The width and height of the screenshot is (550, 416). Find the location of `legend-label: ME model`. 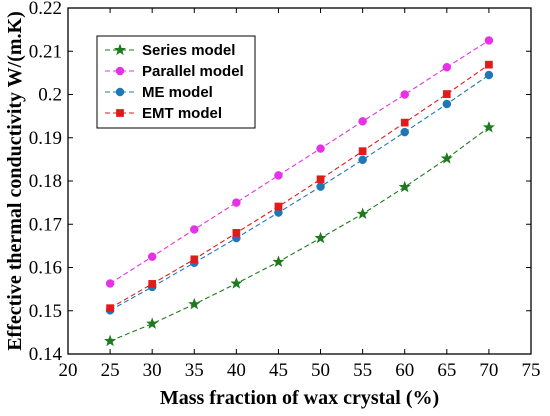

legend-label: ME model is located at coordinates (177, 92).